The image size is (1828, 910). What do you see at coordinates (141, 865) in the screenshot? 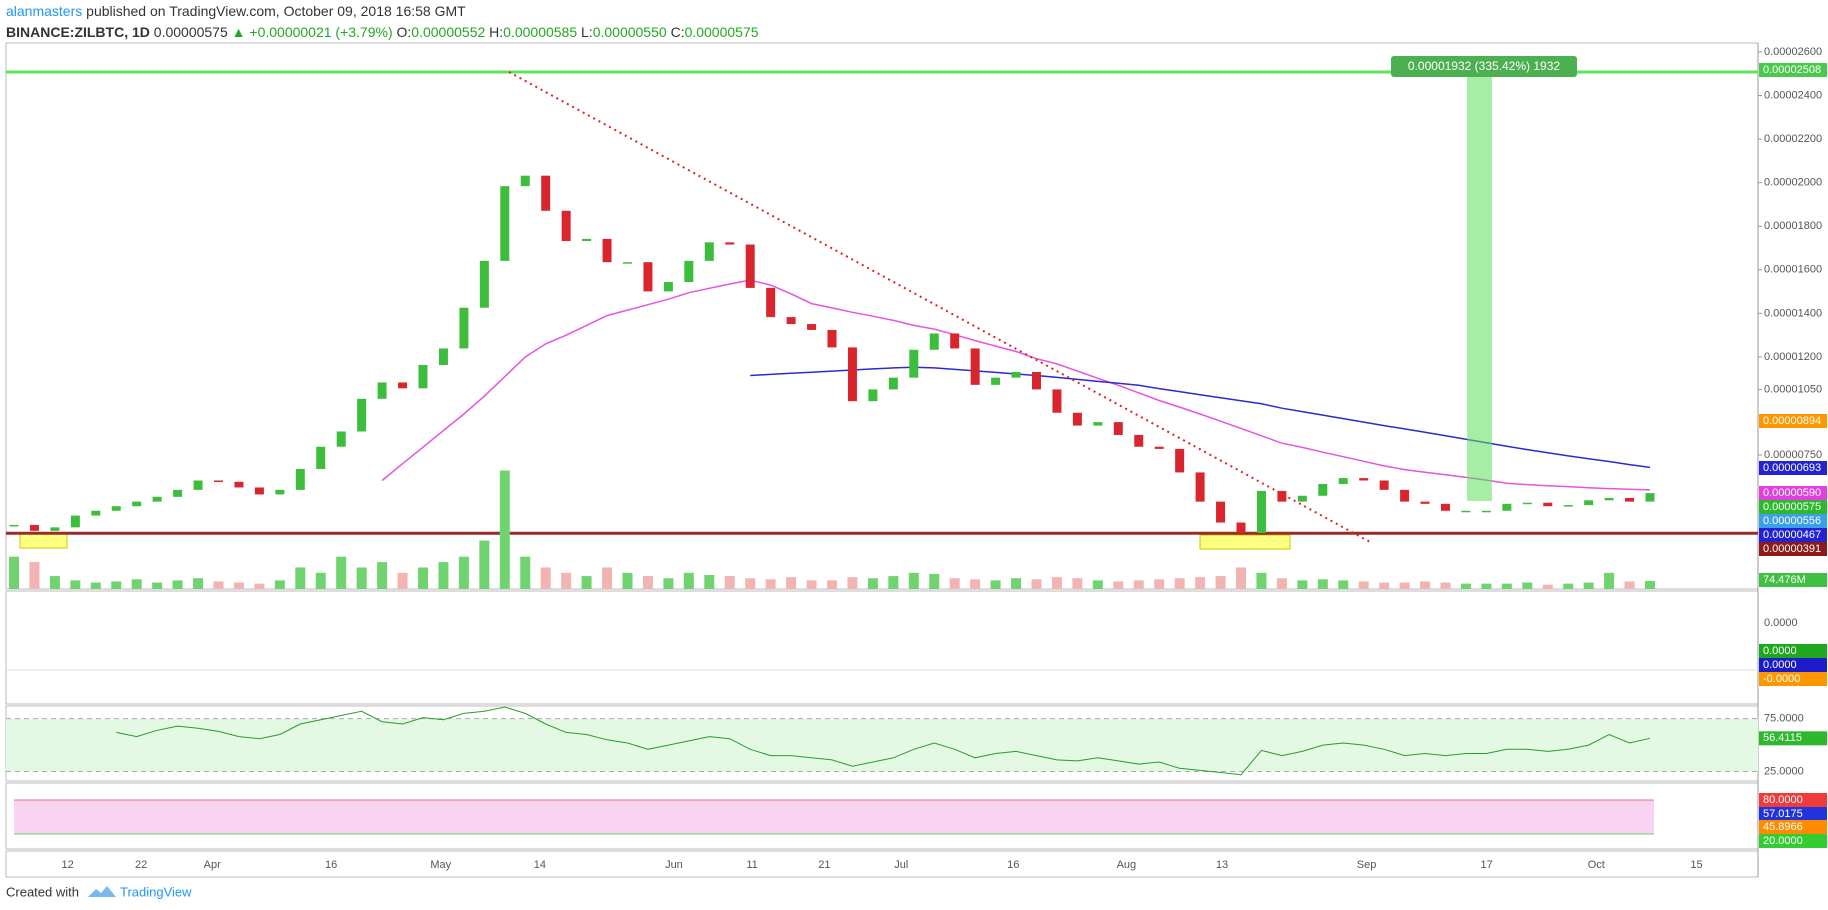
I see `x-tick-label: 22` at bounding box center [141, 865].